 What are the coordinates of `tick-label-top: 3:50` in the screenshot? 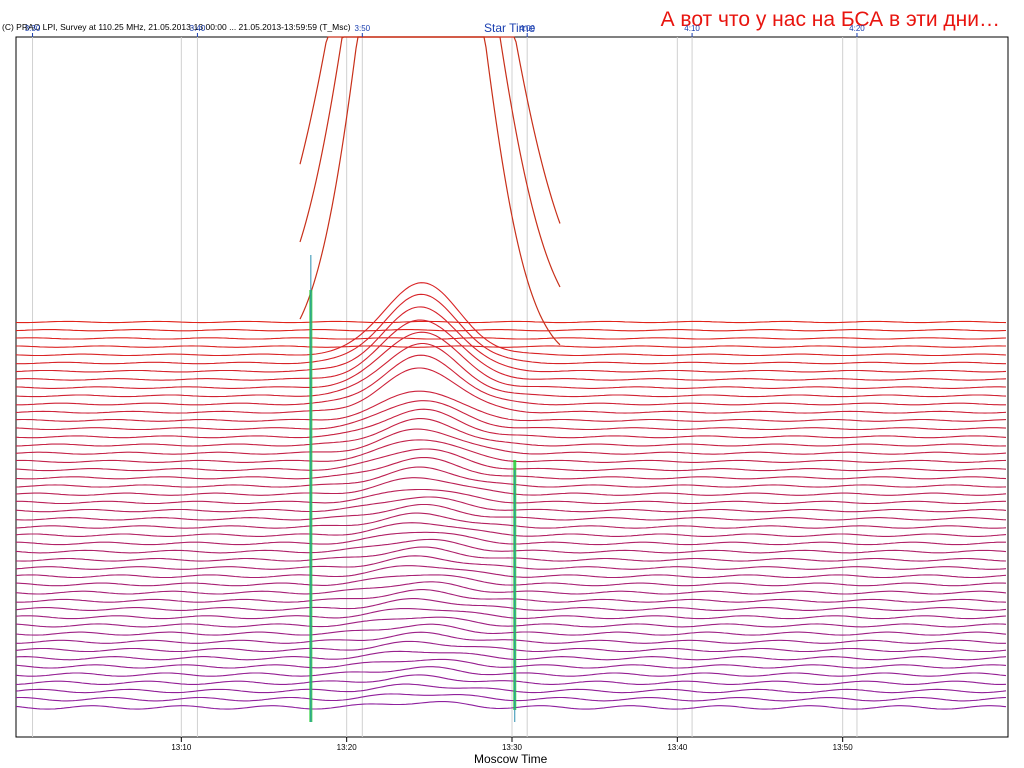 It's located at (363, 28).